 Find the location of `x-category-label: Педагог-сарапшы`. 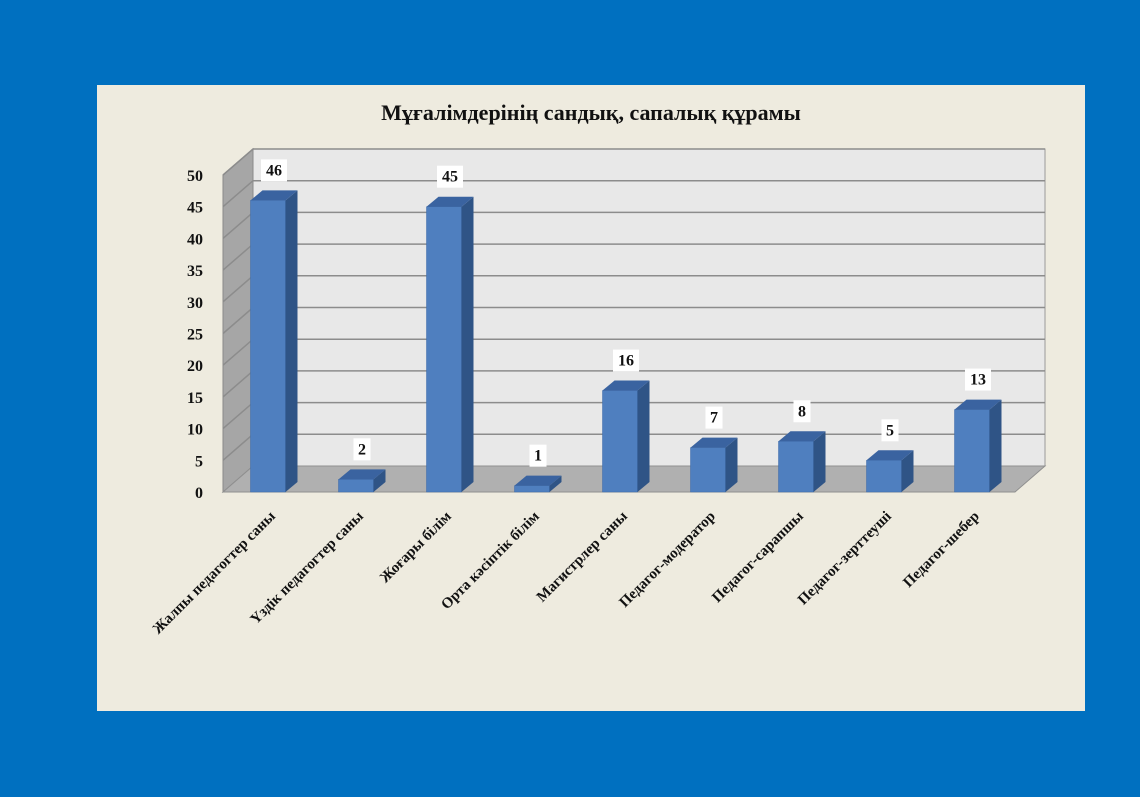

x-category-label: Педагог-сарапшы is located at coordinates (758, 557).